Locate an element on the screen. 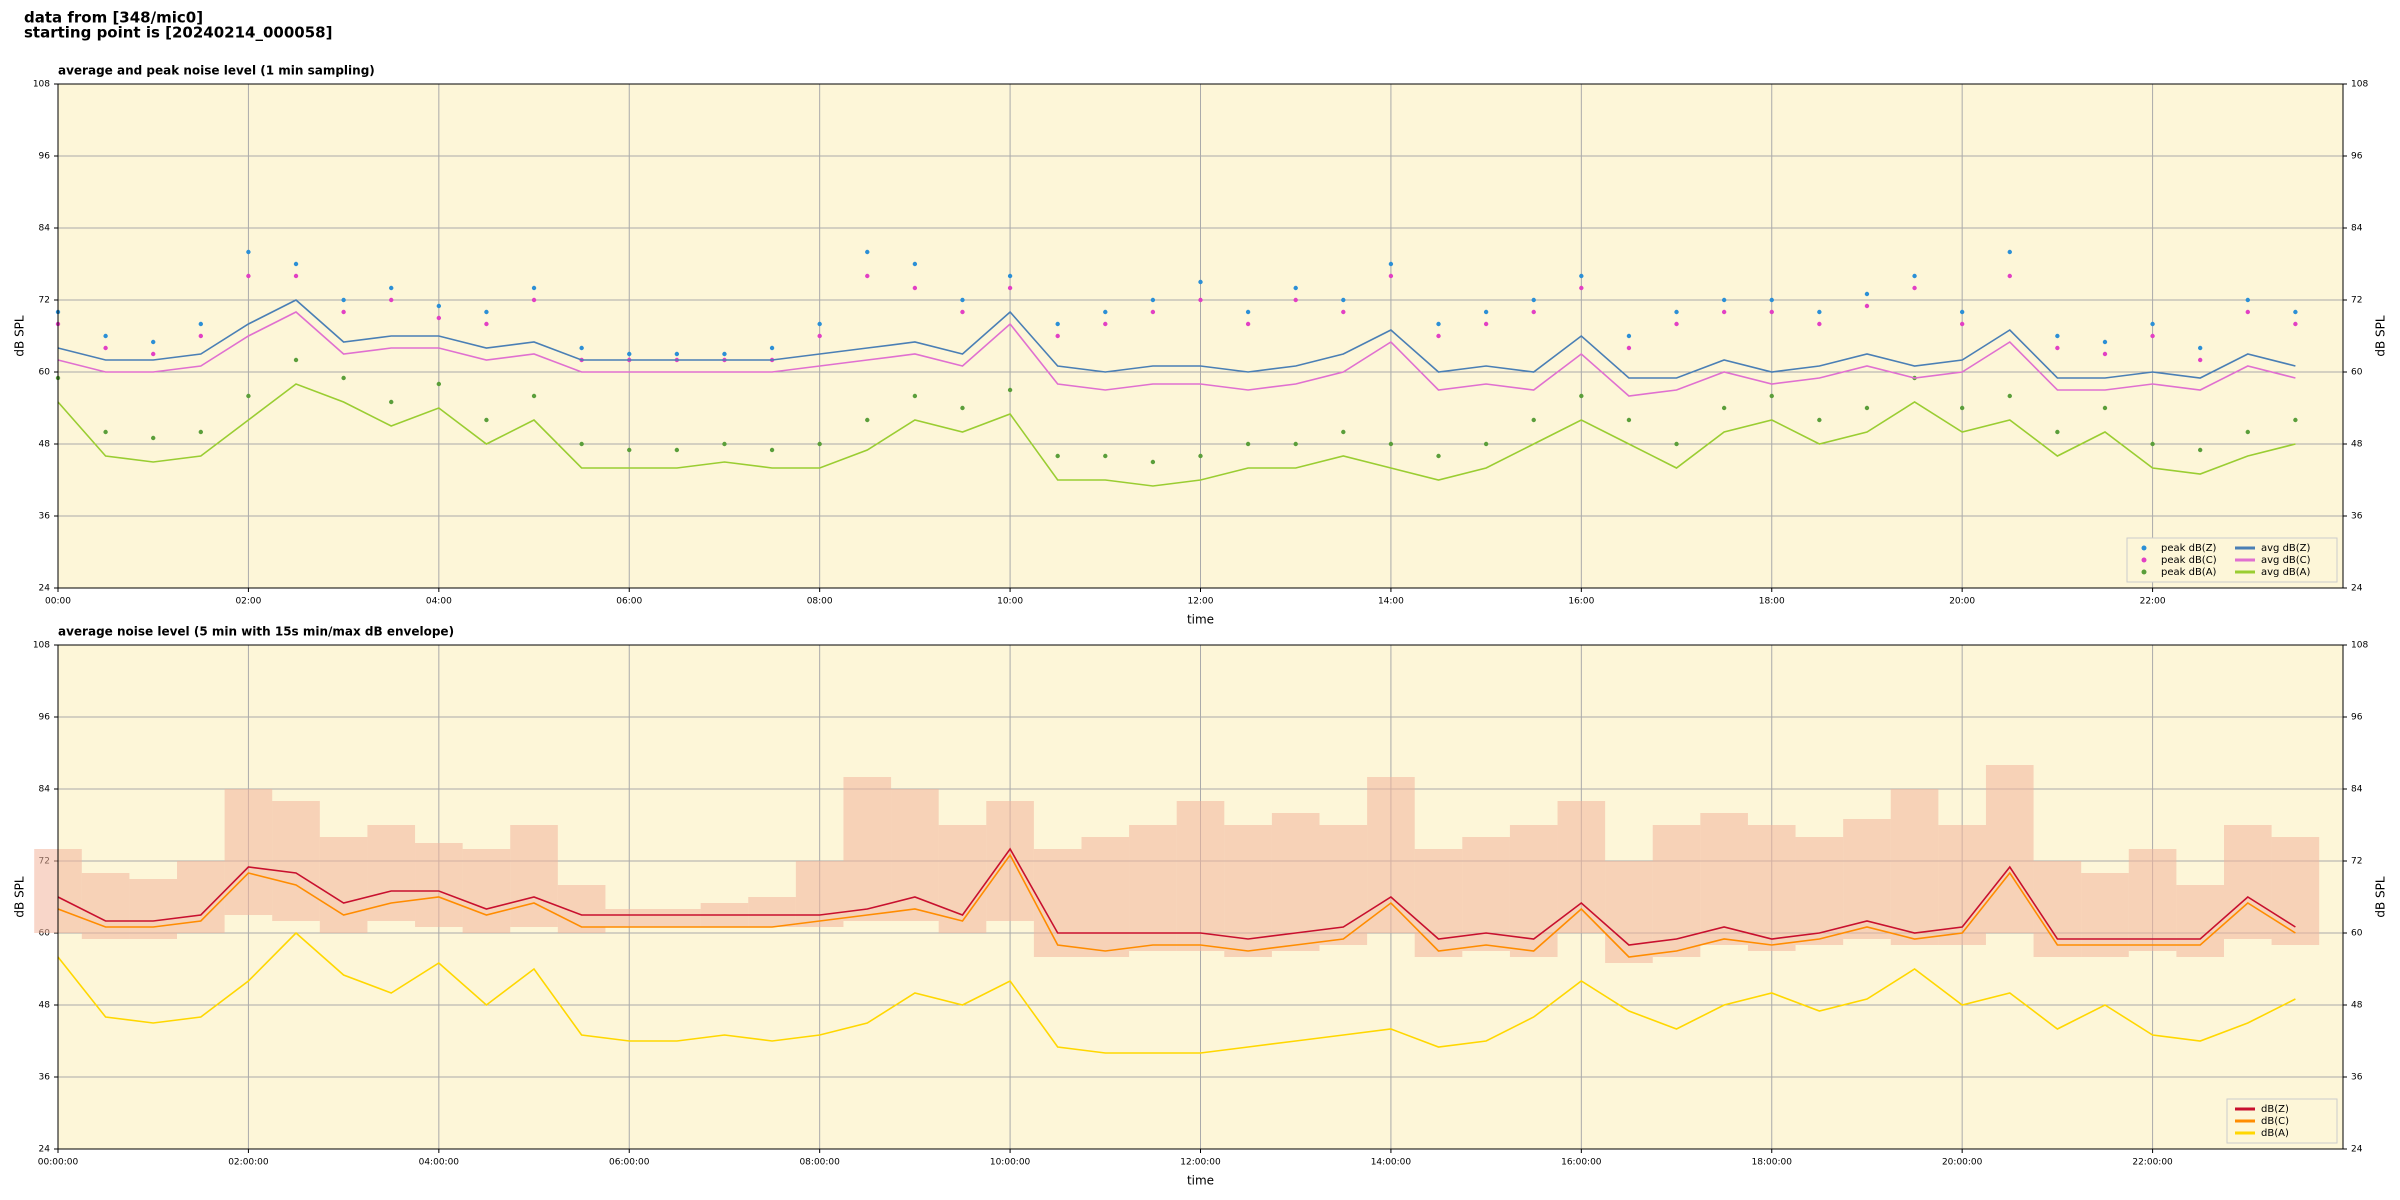  x-tick-label: 12:00 is located at coordinates (1201, 602).